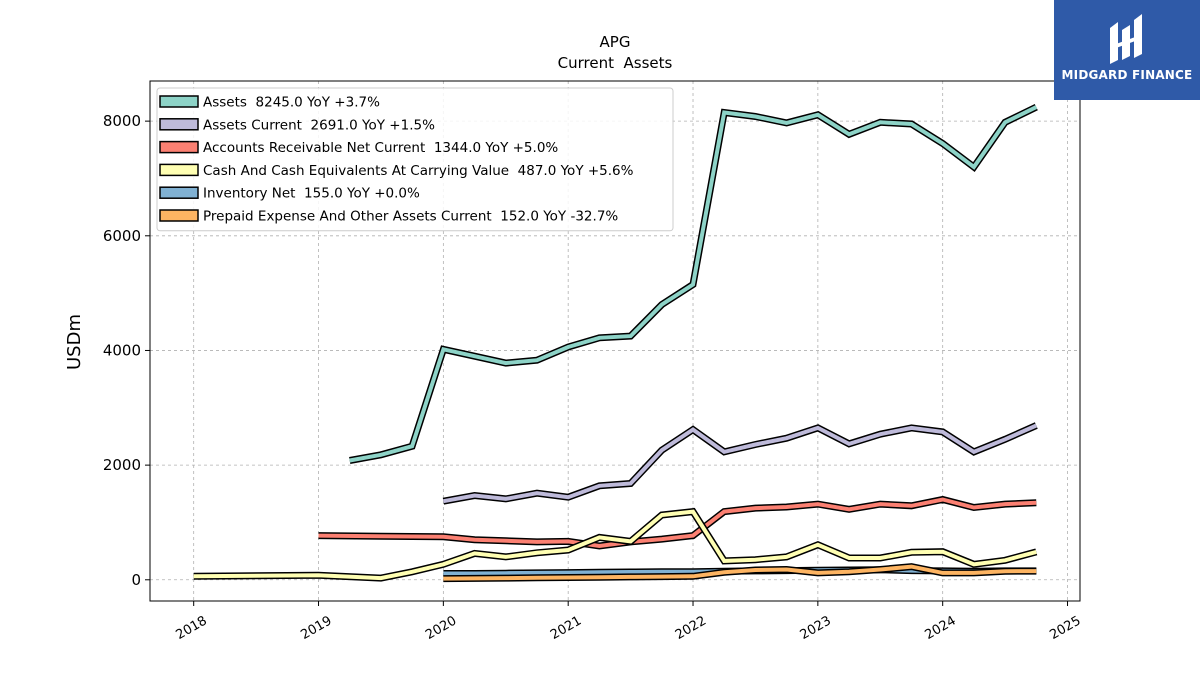 The image size is (1200, 675). Describe the element at coordinates (122, 236) in the screenshot. I see `y-tick-label: 6000` at that location.